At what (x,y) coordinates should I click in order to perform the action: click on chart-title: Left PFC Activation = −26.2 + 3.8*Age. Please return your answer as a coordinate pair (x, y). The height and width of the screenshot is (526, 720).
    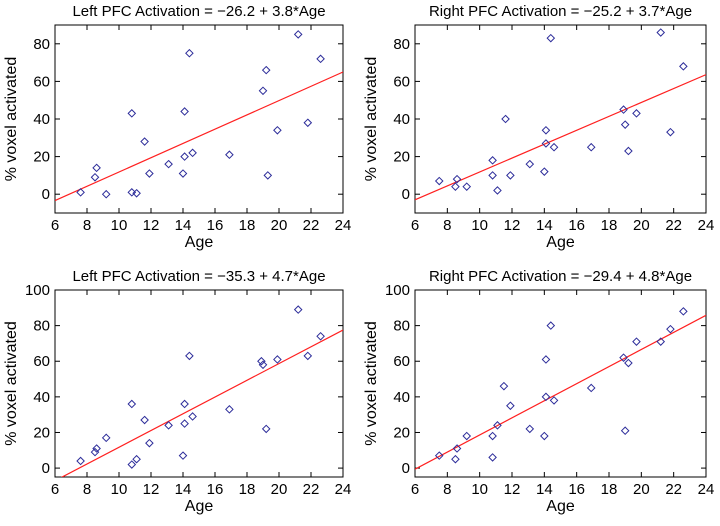
    Looking at the image, I should click on (198, 11).